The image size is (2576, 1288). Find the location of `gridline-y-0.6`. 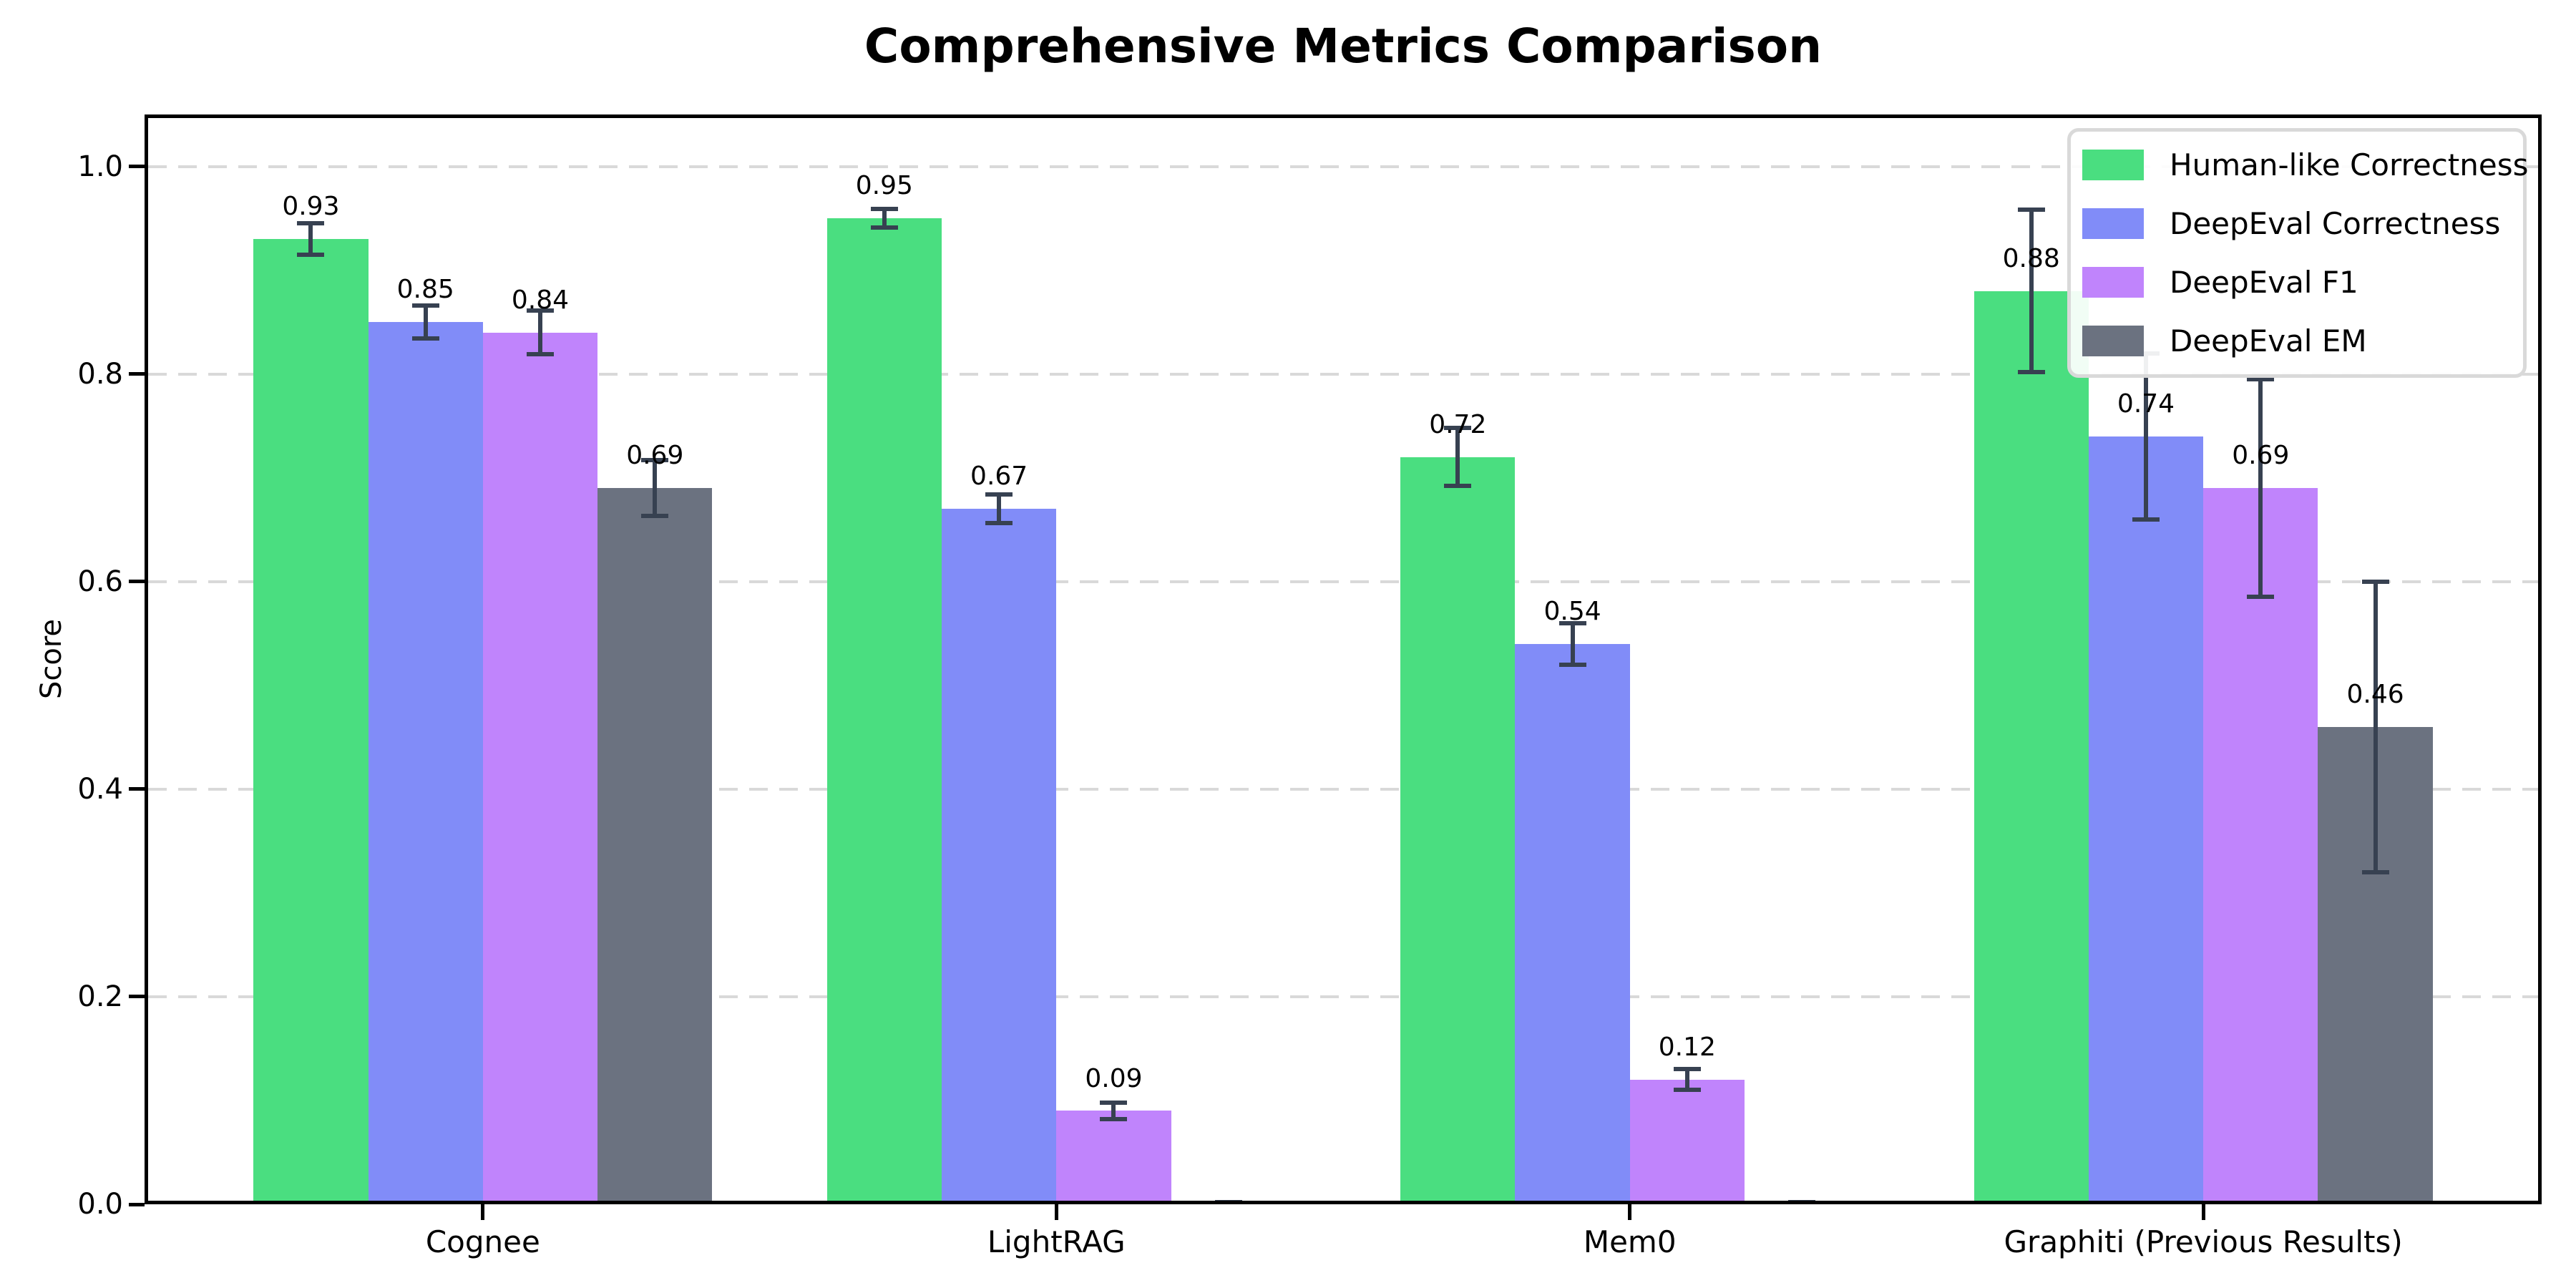

gridline-y-0.6 is located at coordinates (1343, 581).